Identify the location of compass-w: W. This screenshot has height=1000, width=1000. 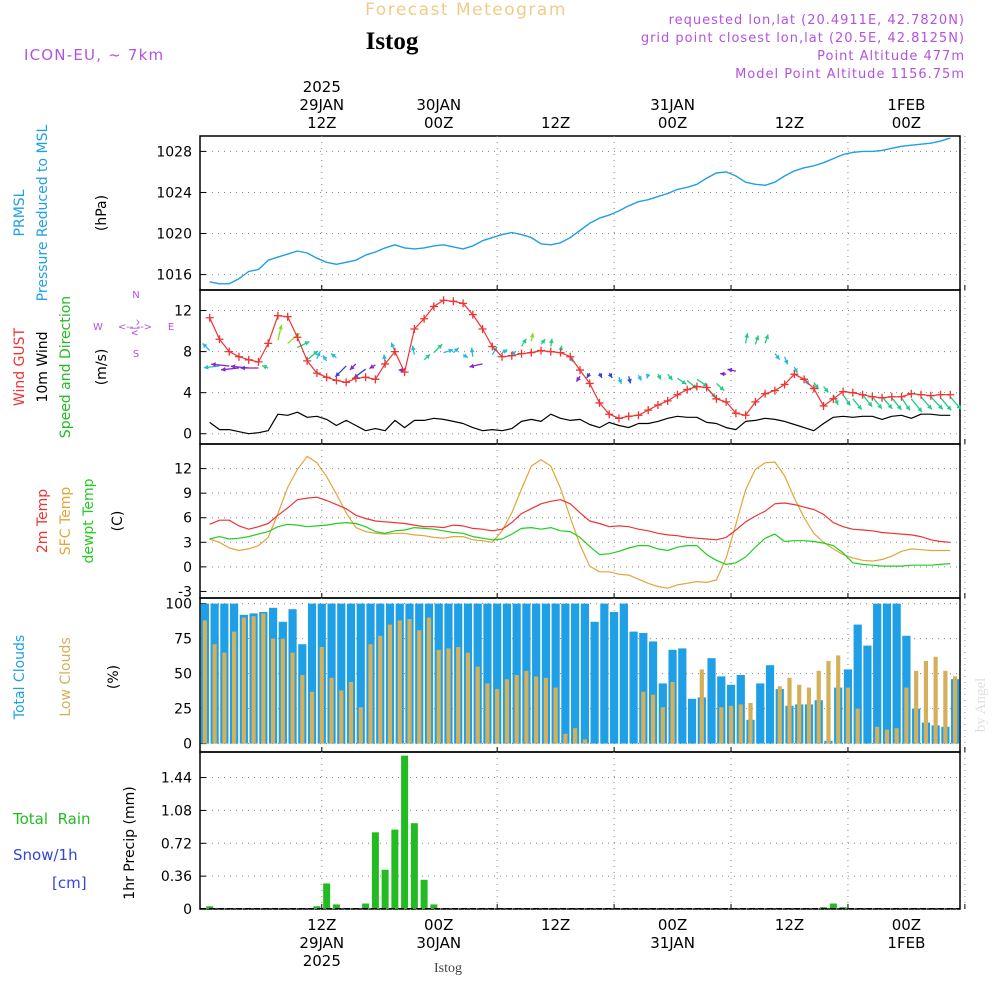
(98, 327).